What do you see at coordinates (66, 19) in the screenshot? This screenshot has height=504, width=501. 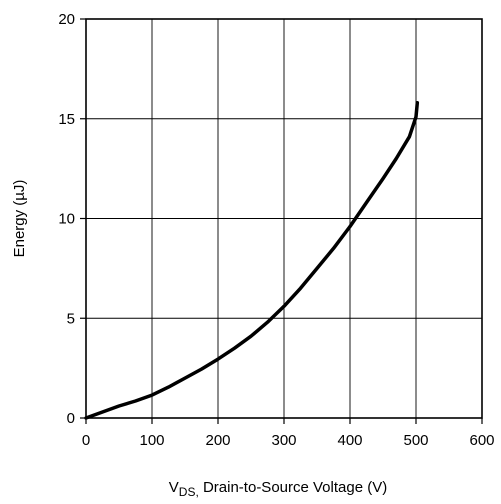 I see `y-tick-label: 20` at bounding box center [66, 19].